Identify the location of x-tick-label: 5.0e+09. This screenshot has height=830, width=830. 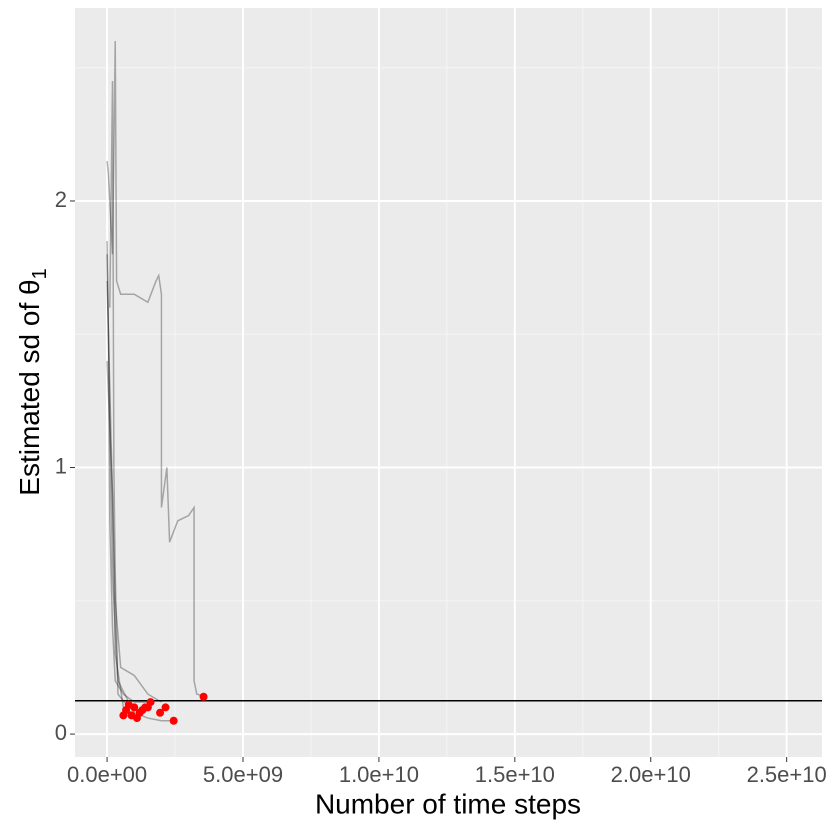
(243, 774).